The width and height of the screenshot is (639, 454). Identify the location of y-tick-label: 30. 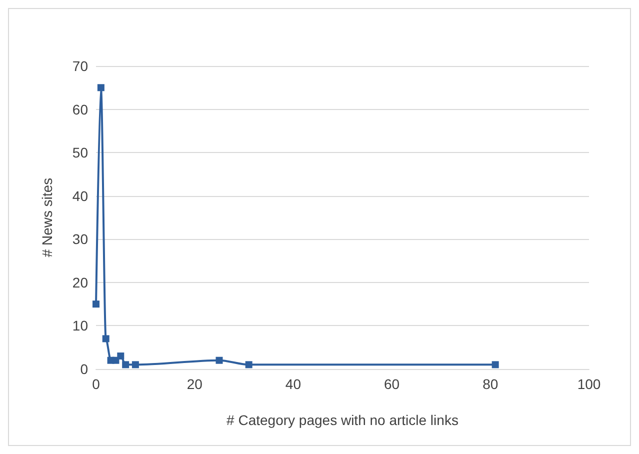
(80, 239).